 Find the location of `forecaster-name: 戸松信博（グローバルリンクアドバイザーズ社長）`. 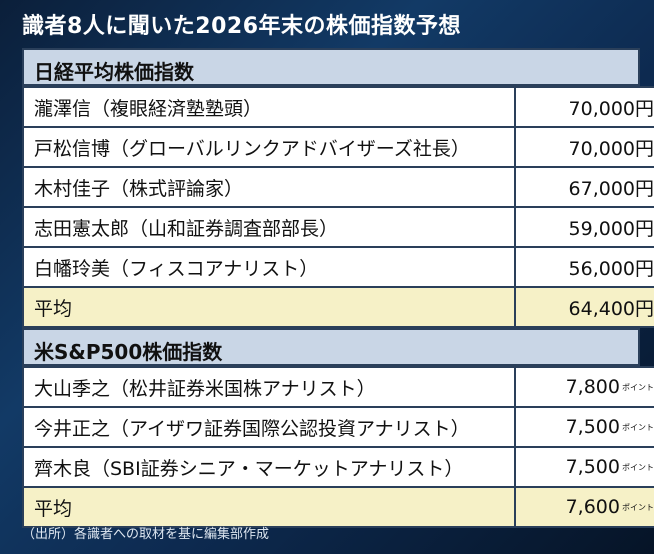

forecaster-name: 戸松信博（グローバルリンクアドバイザーズ社長） is located at coordinates (269, 147).